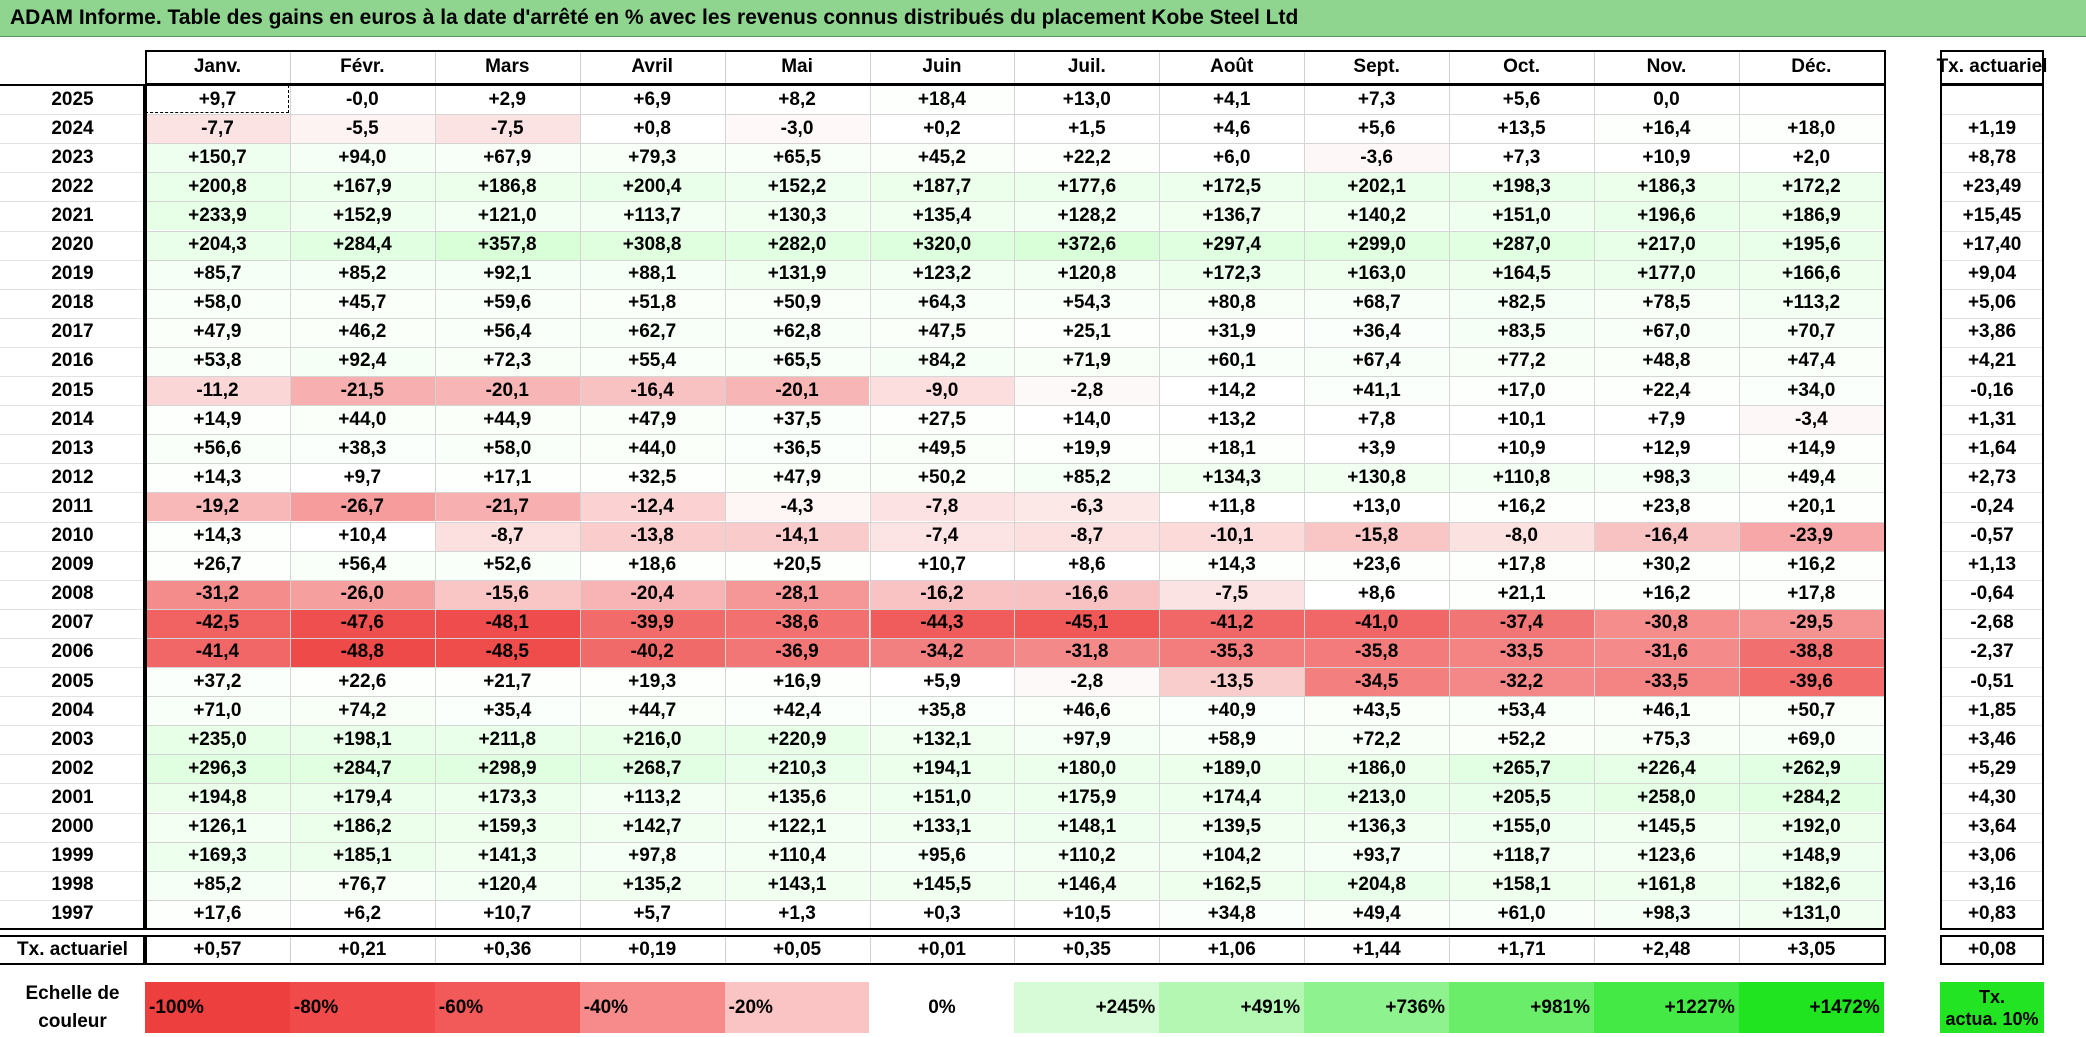 This screenshot has width=2086, height=1037. What do you see at coordinates (72, 739) in the screenshot?
I see `year-label: 2003` at bounding box center [72, 739].